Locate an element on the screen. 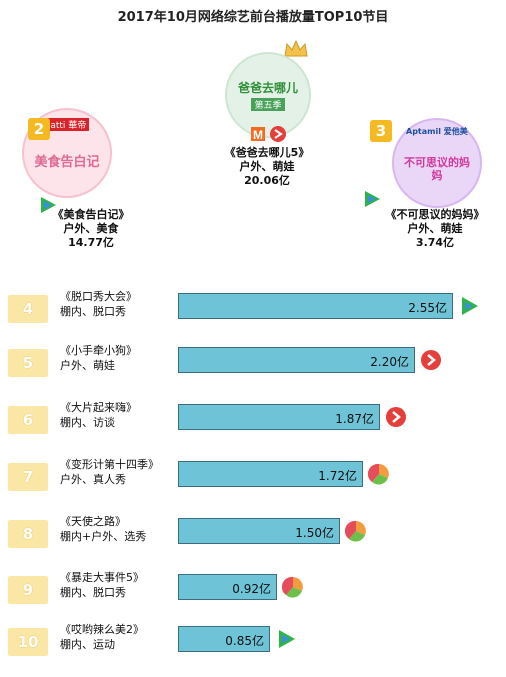 The height and width of the screenshot is (677, 506). ranking-row: 4 《脱口秀大会》 棚内、脱口秀 2.55亿 is located at coordinates (253, 312).